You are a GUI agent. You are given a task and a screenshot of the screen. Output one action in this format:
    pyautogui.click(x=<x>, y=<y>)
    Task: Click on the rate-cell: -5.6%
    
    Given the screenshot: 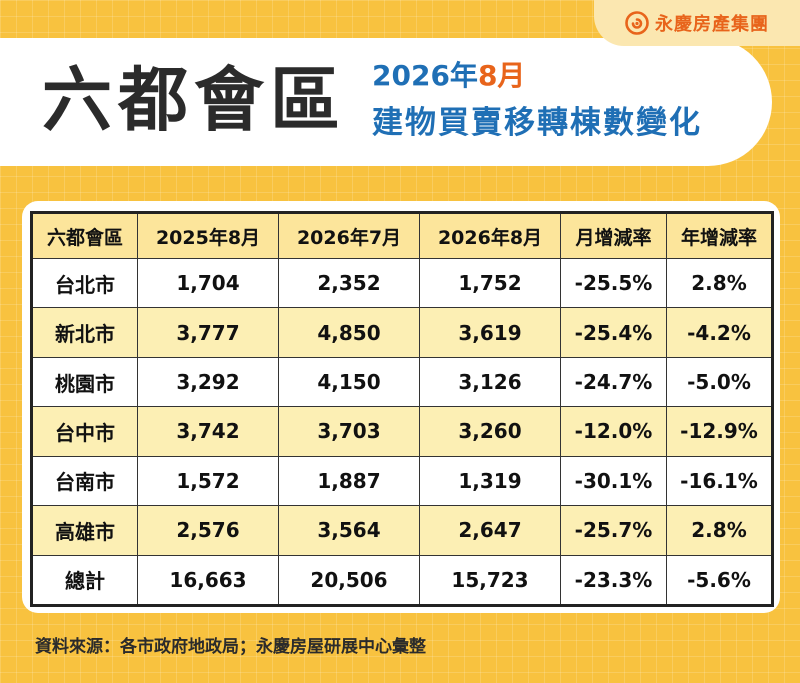 What is the action you would take?
    pyautogui.click(x=719, y=580)
    